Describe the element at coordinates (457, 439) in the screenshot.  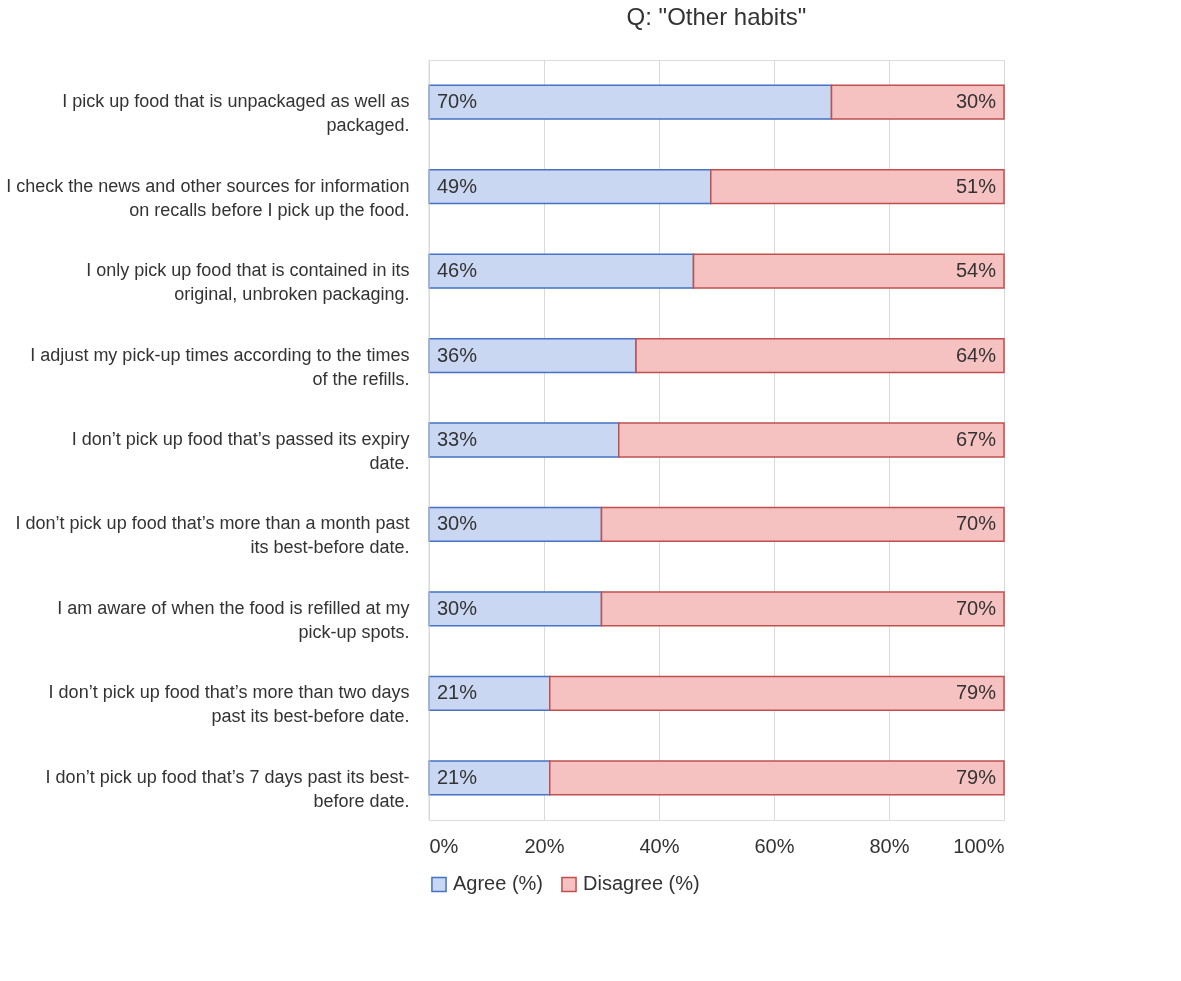
I see `text: 33%` at that location.